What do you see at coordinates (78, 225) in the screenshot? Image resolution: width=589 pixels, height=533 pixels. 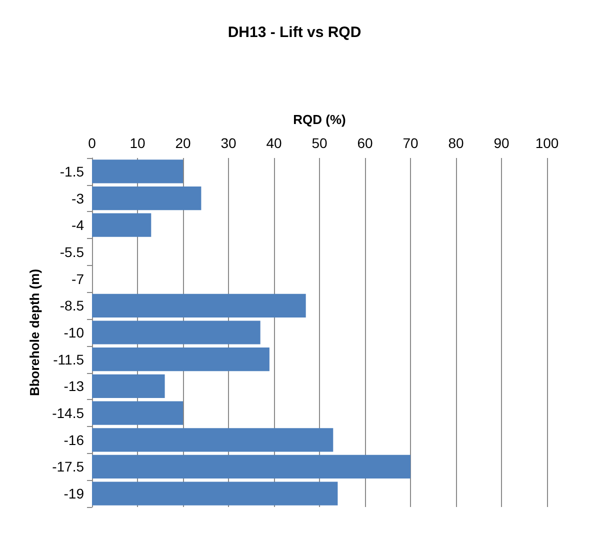 I see `y-tick-label: -4` at bounding box center [78, 225].